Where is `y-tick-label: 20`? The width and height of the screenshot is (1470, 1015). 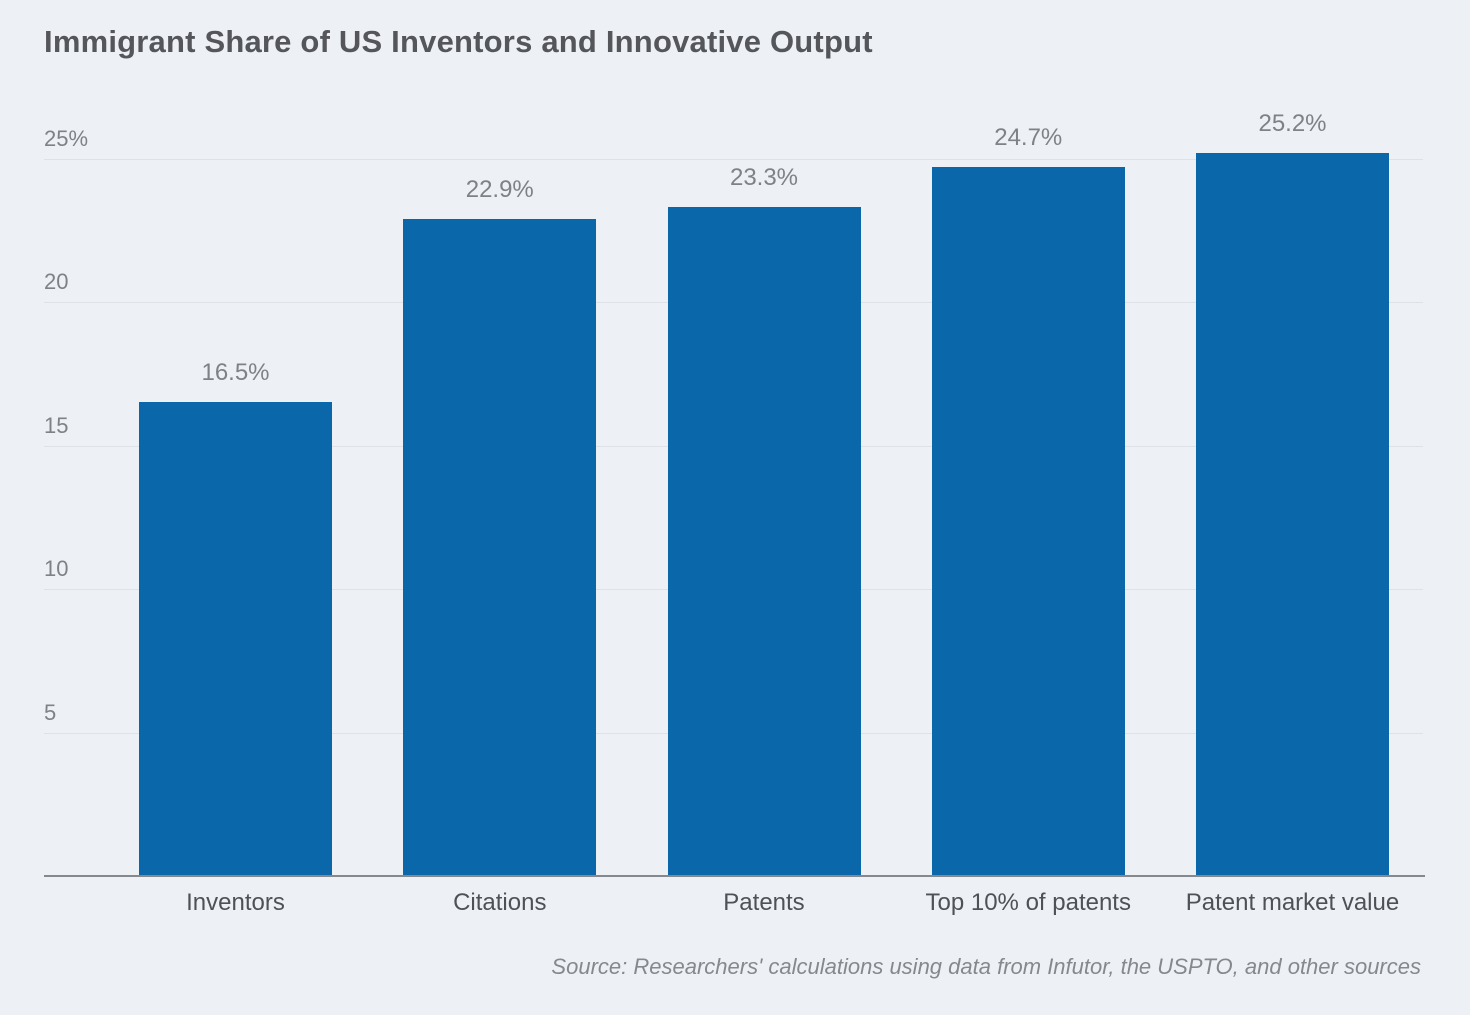 y-tick-label: 20 is located at coordinates (56, 281).